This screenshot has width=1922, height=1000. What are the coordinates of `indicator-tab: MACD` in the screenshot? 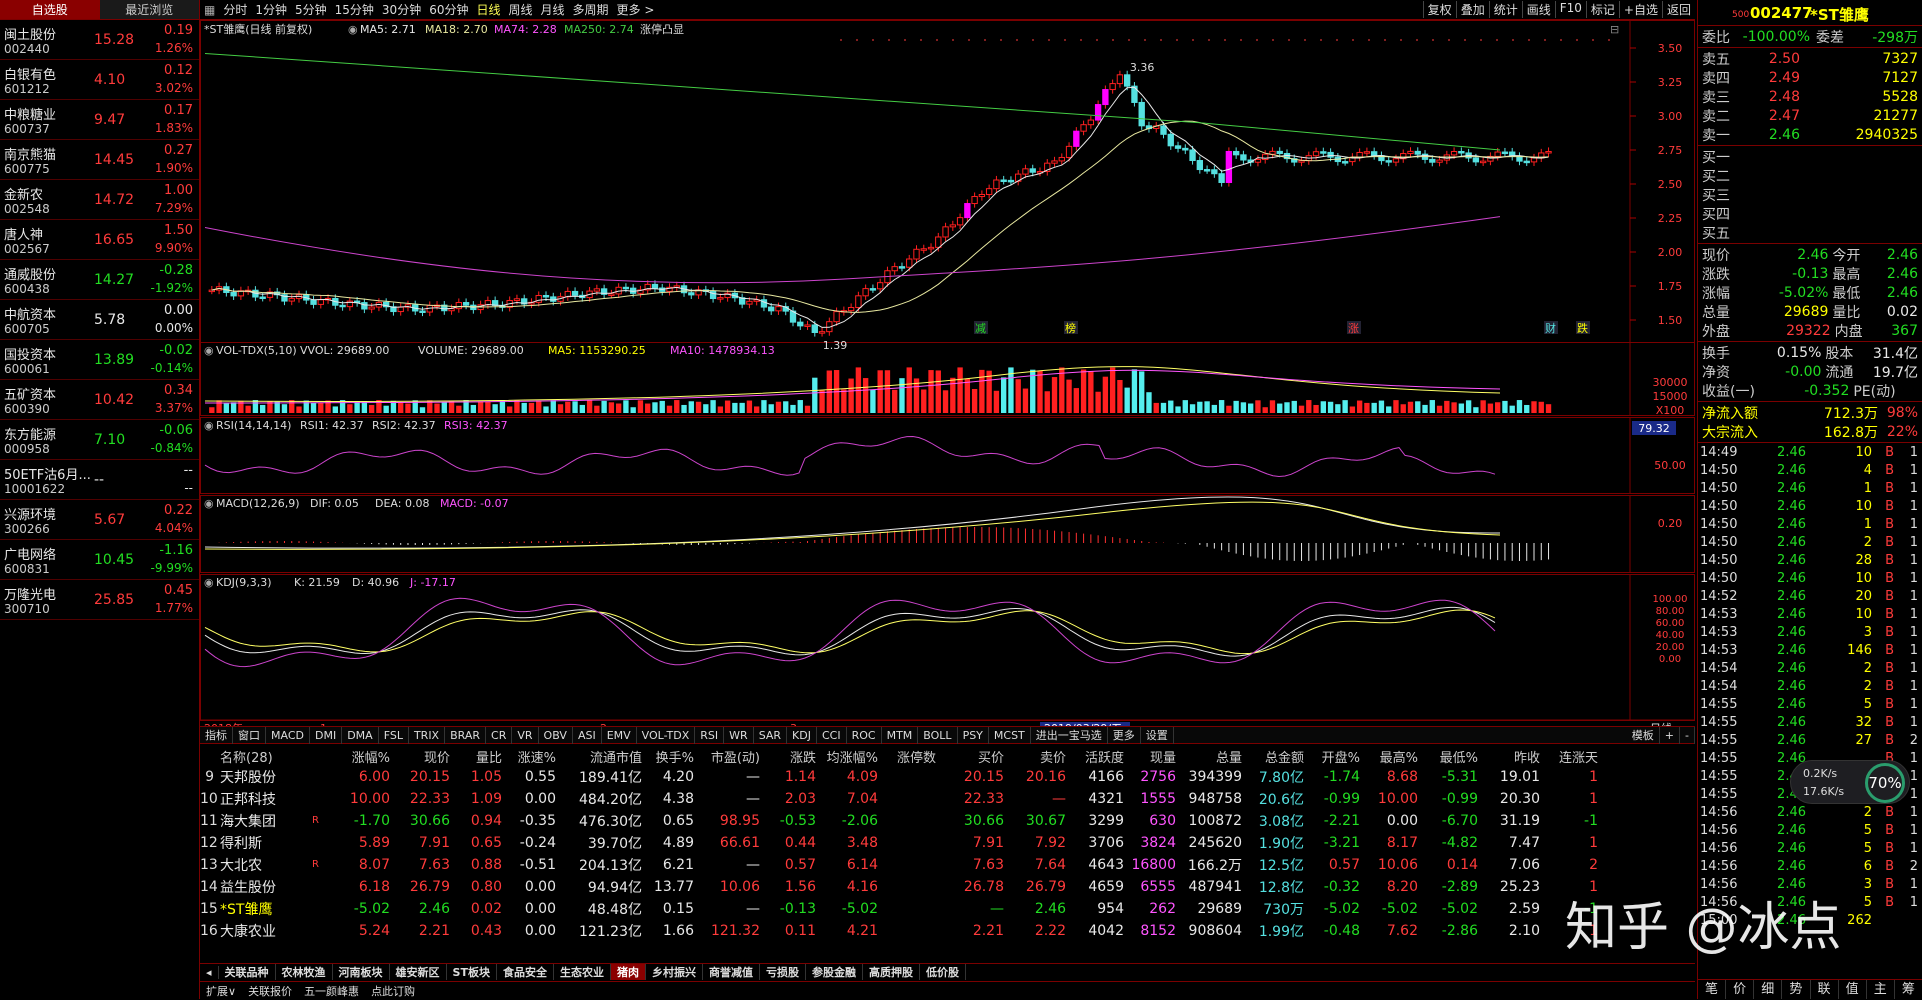 It's located at (288, 735).